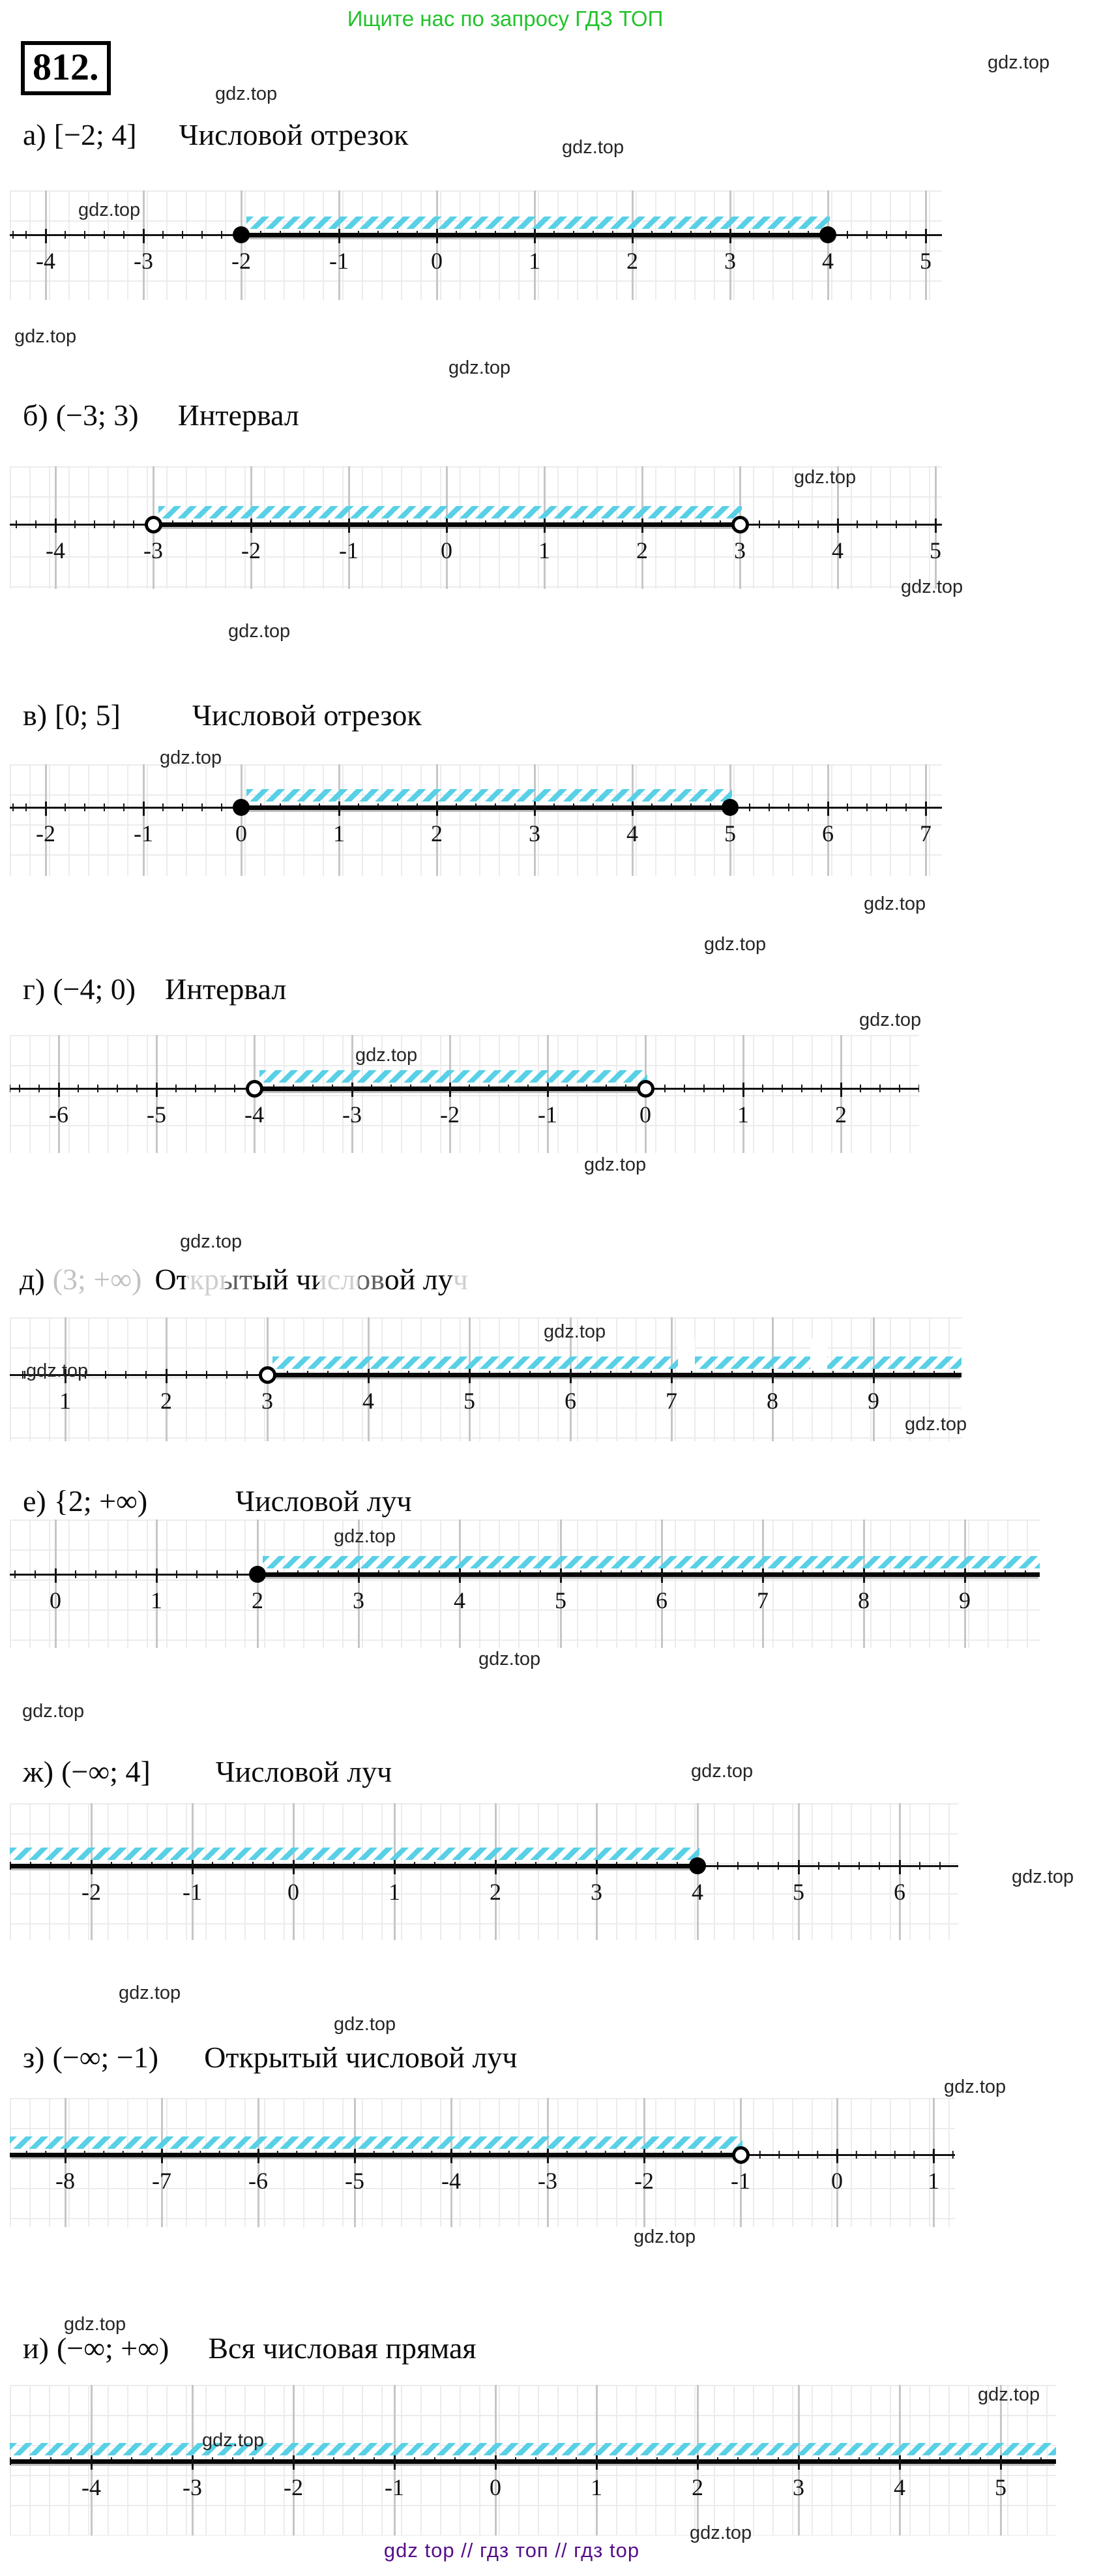 Image resolution: width=1101 pixels, height=2576 pixels. I want to click on numberline-z: -8 -7 -6 -5 -4 -3 -2 -1 0 1, so click(482, 2162).